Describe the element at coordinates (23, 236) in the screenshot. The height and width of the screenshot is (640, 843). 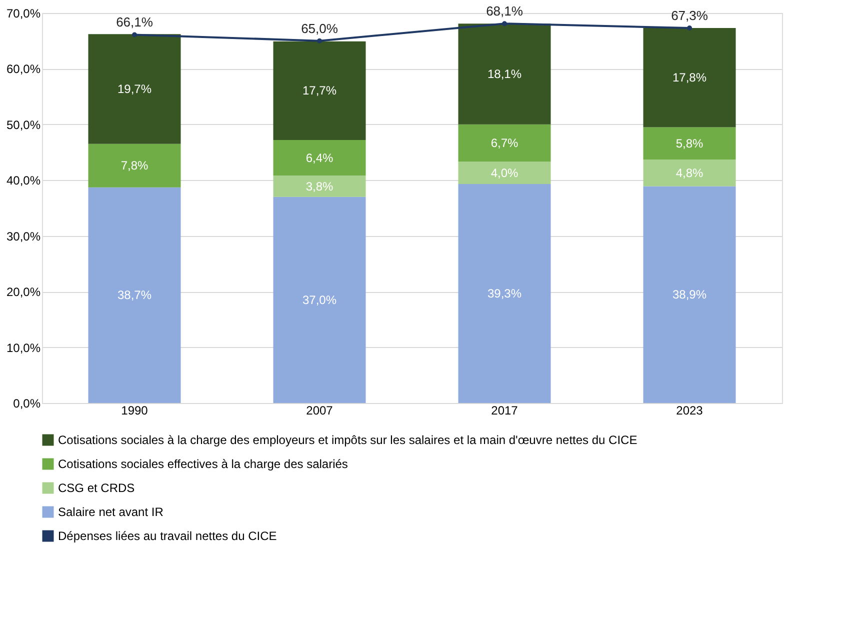
I see `y-tick-label: 30,0%` at that location.